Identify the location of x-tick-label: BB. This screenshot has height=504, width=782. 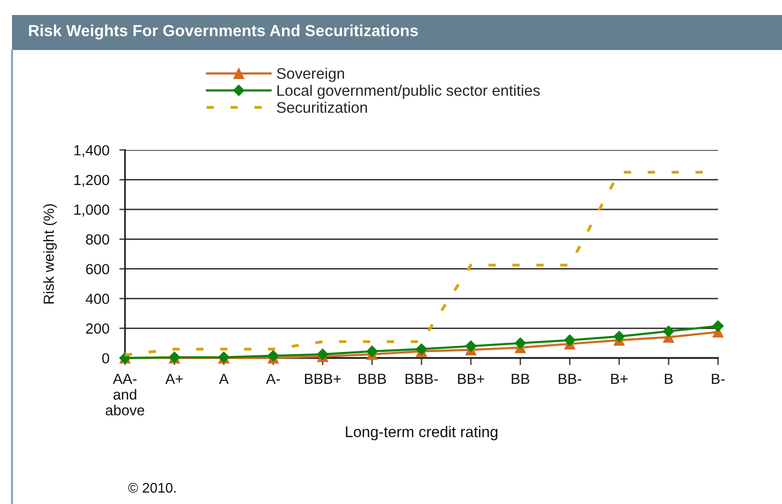
(521, 379).